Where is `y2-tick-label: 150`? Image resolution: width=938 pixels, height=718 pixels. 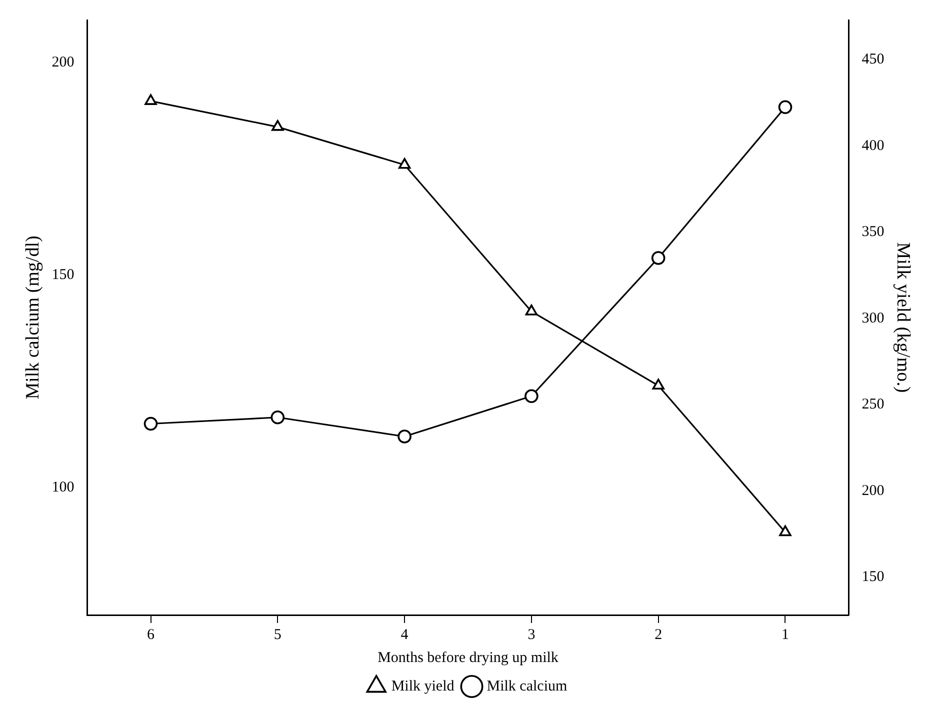 y2-tick-label: 150 is located at coordinates (873, 576).